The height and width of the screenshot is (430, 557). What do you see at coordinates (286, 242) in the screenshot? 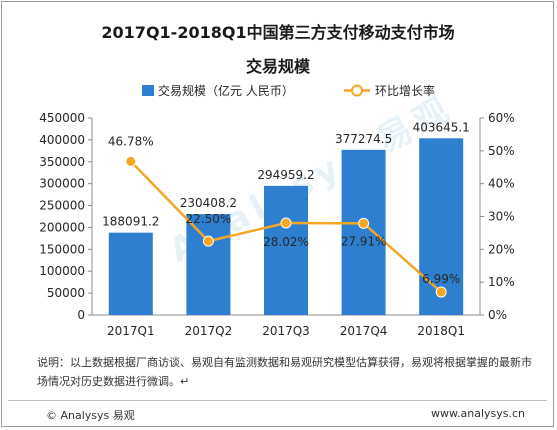
I see `growth-rate-label: 28.02%` at bounding box center [286, 242].